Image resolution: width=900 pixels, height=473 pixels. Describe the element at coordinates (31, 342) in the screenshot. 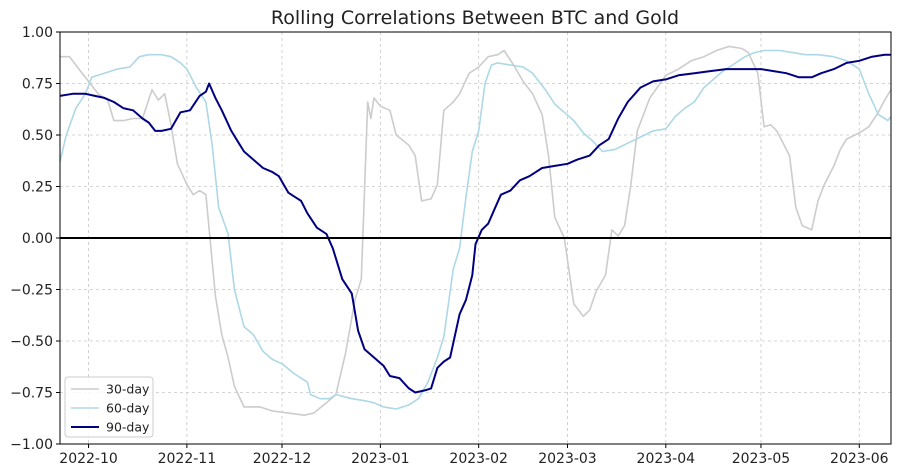

I see `y-tick-label: −0.50` at that location.